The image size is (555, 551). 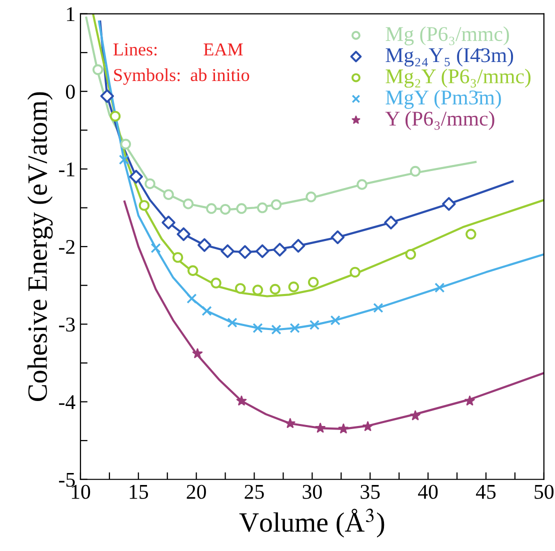 What do you see at coordinates (428, 491) in the screenshot?
I see `x-tick-label: 40` at bounding box center [428, 491].